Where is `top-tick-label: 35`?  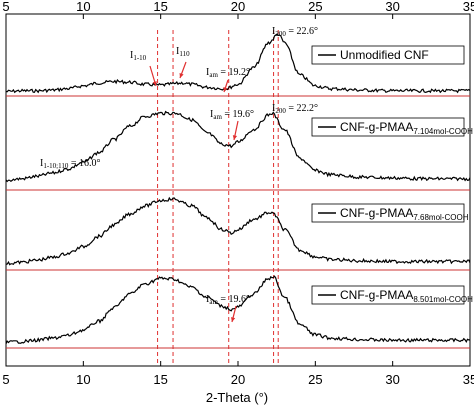
top-tick-label: 35 is located at coordinates (468, 7).